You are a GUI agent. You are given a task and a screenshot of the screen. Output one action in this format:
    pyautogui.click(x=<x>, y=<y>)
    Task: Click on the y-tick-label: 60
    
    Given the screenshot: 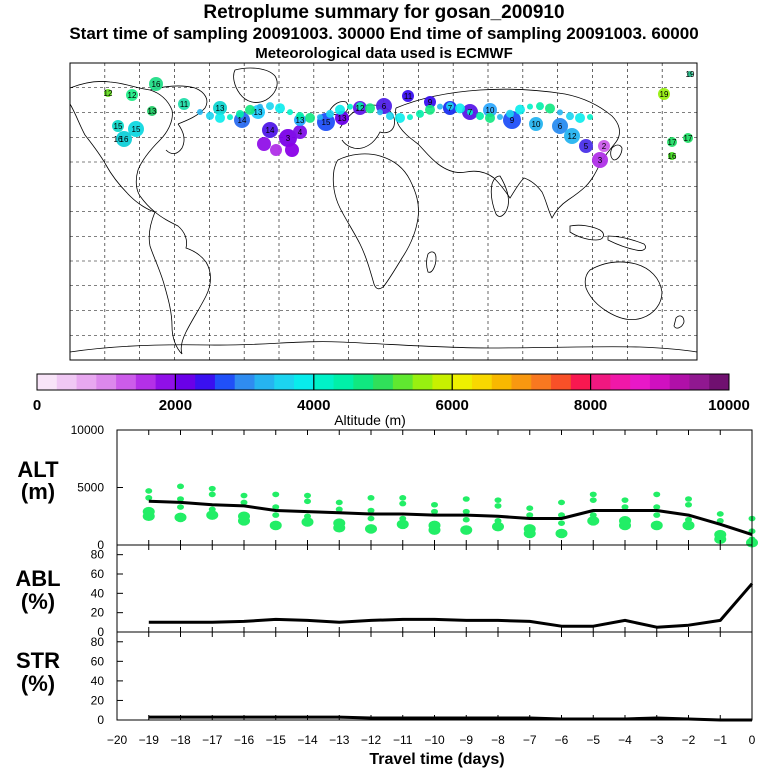 What is the action you would take?
    pyautogui.click(x=98, y=661)
    